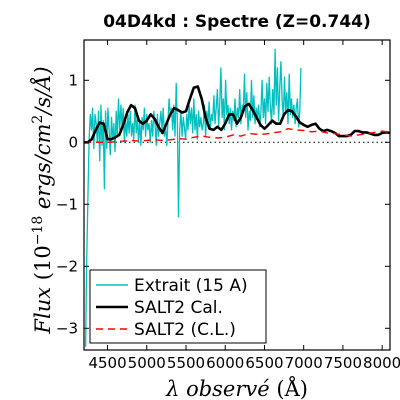 This screenshot has height=400, width=400. Describe the element at coordinates (43, 311) in the screenshot. I see `y-axis-flux: Flux` at that location.